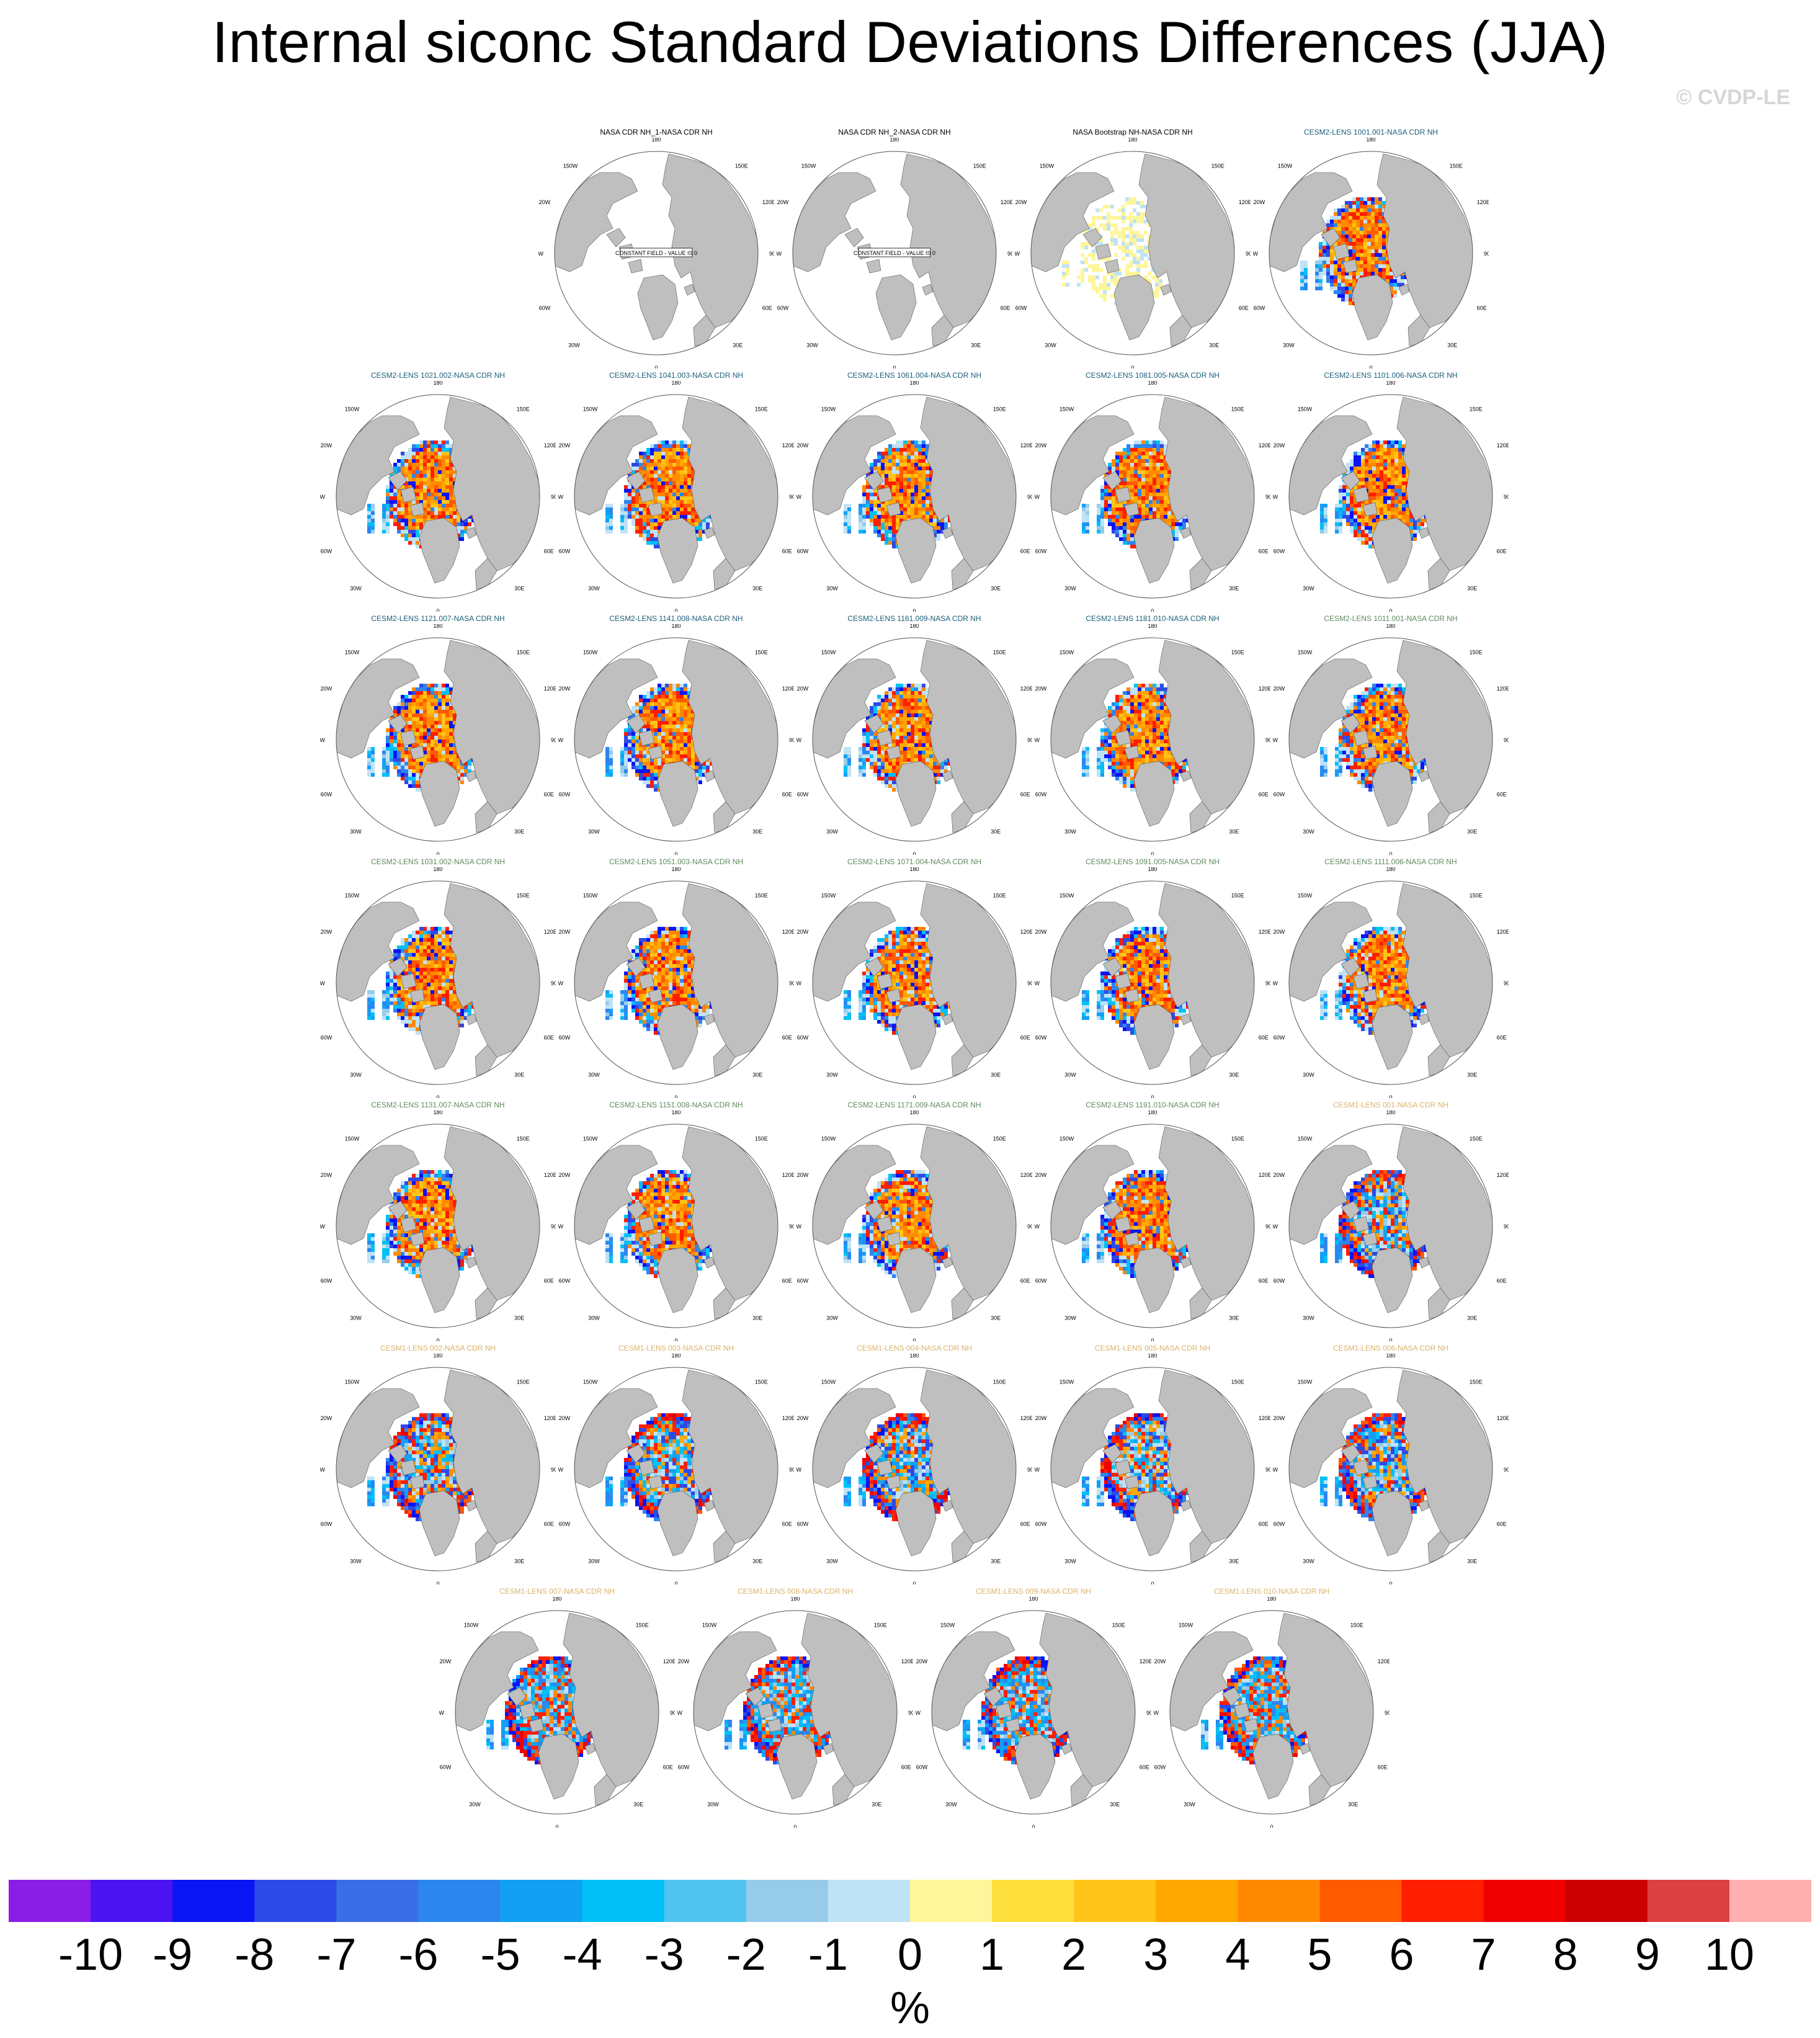  I want to click on lon-label-mid_left: 120W, so click(1041, 445).